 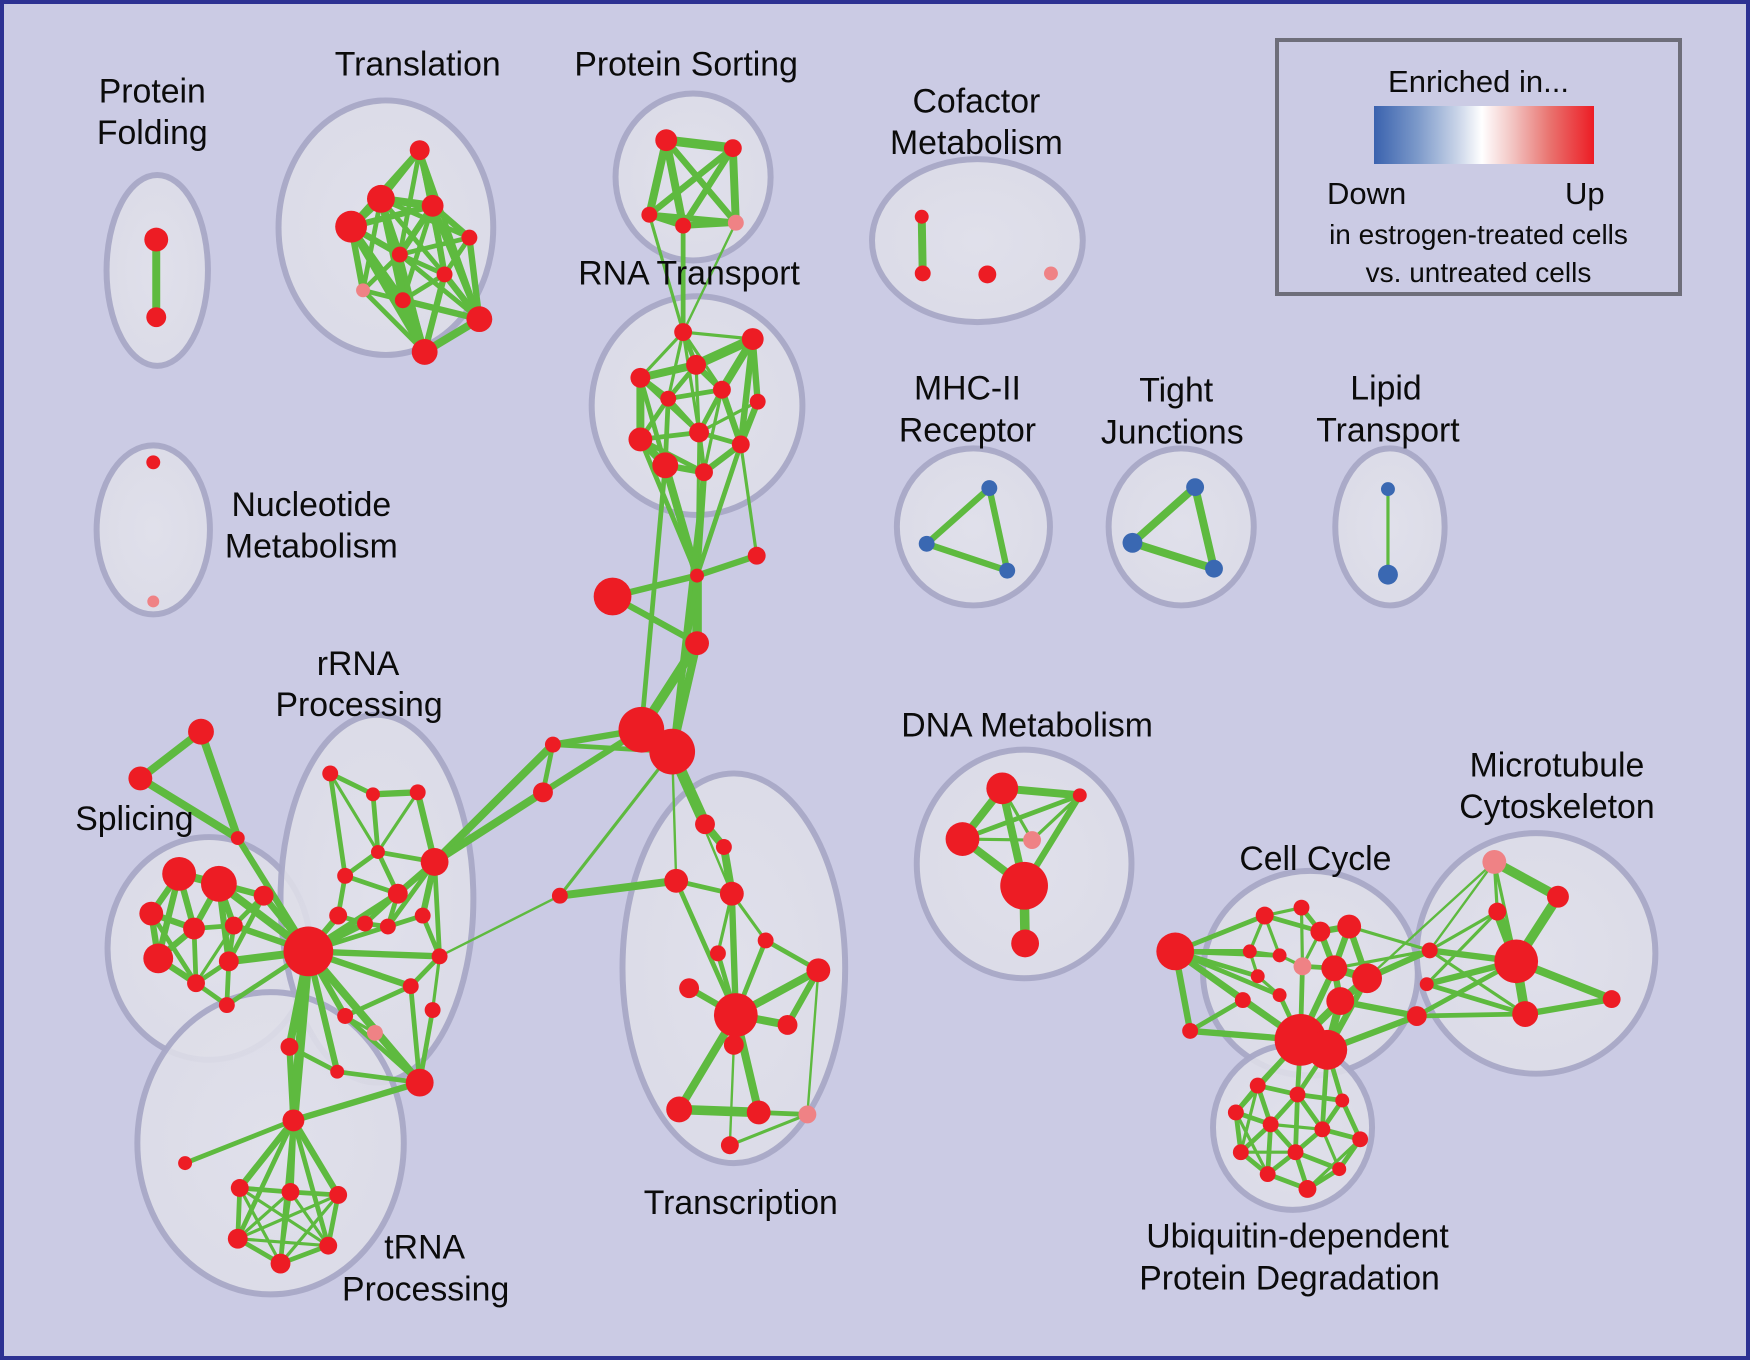 What do you see at coordinates (1195, 487) in the screenshot?
I see `network-node-tj1` at bounding box center [1195, 487].